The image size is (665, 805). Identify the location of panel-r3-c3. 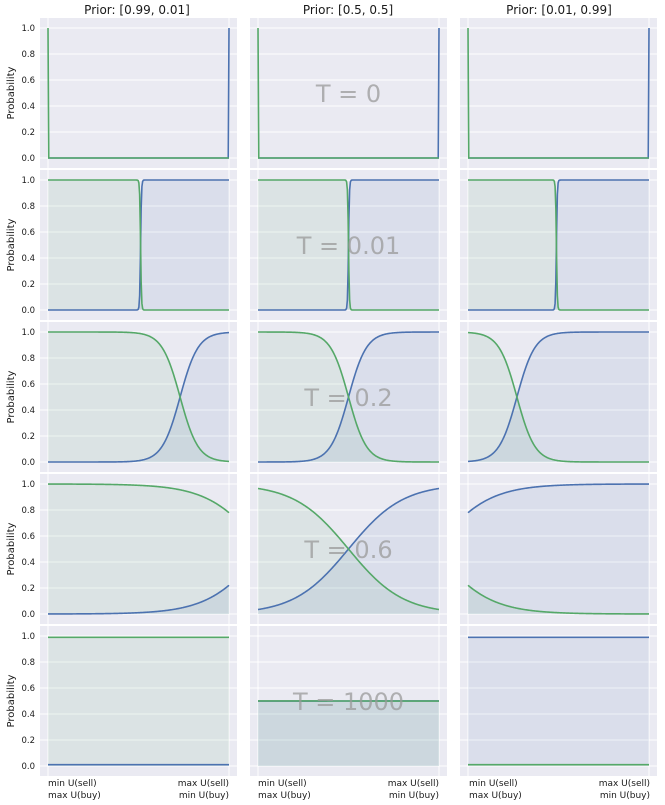
(558, 397).